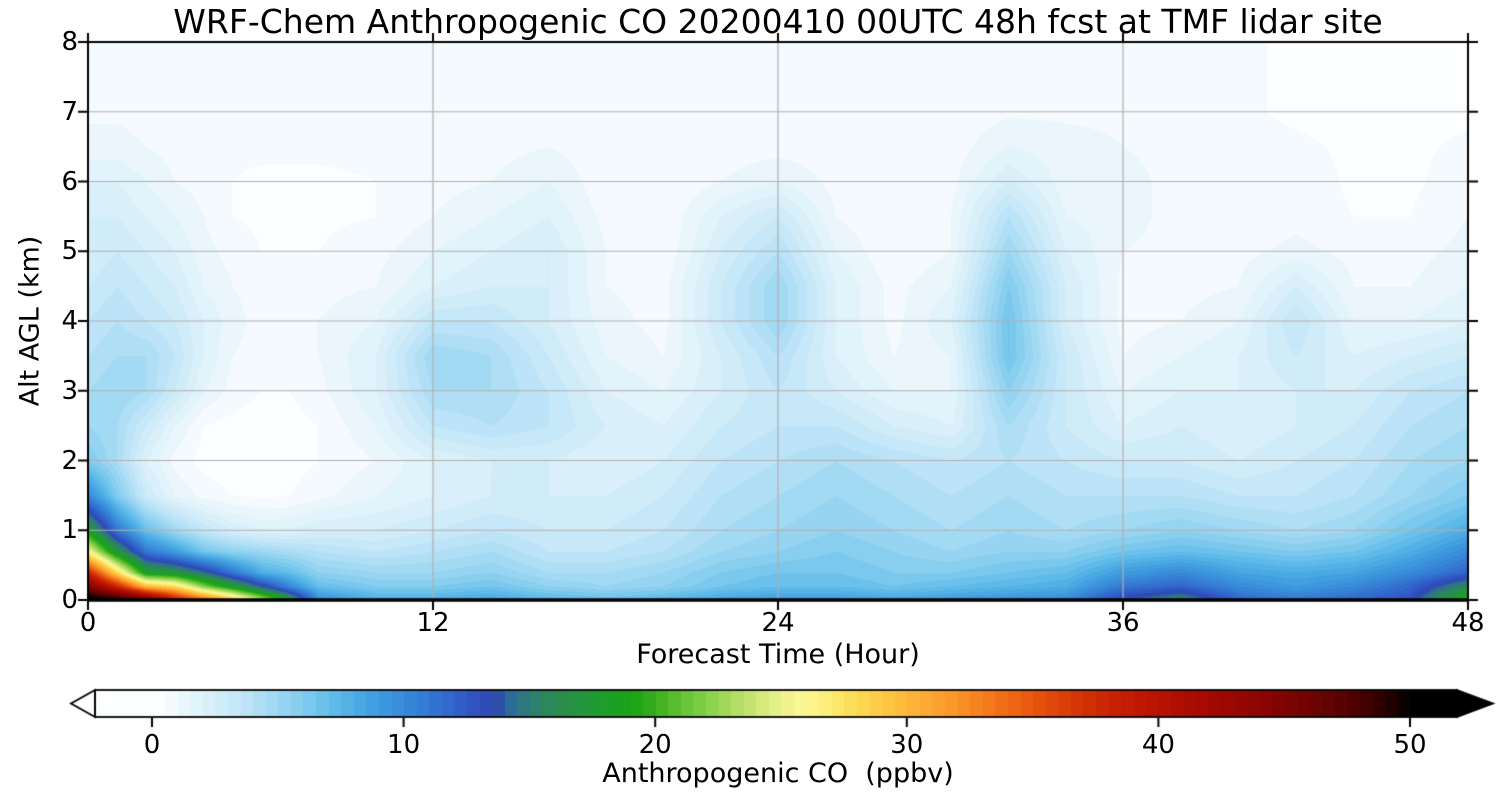  I want to click on y-tick-label: 4, so click(69, 321).